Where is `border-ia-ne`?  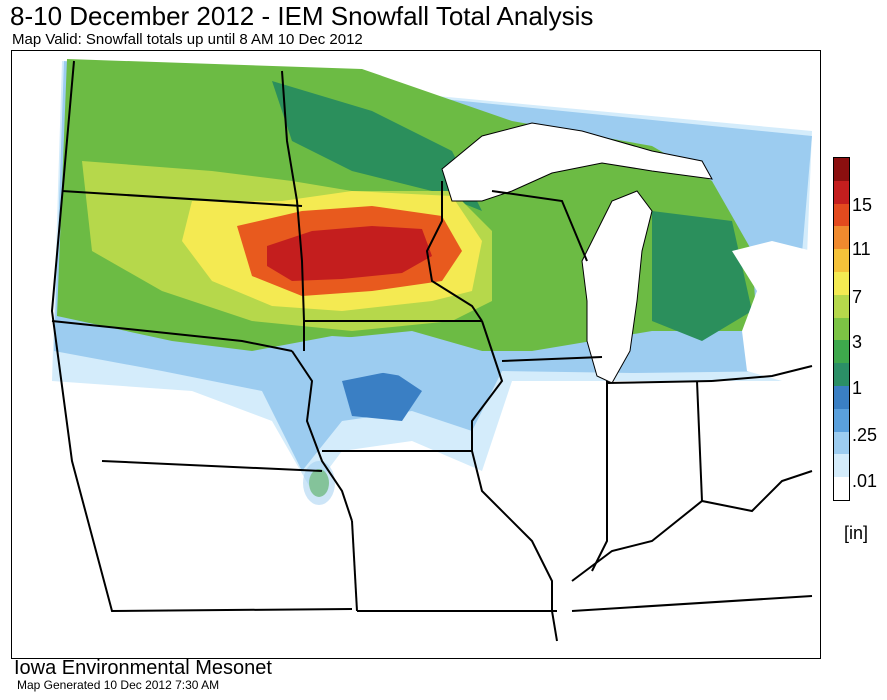
border-ia-ne is located at coordinates (322, 436).